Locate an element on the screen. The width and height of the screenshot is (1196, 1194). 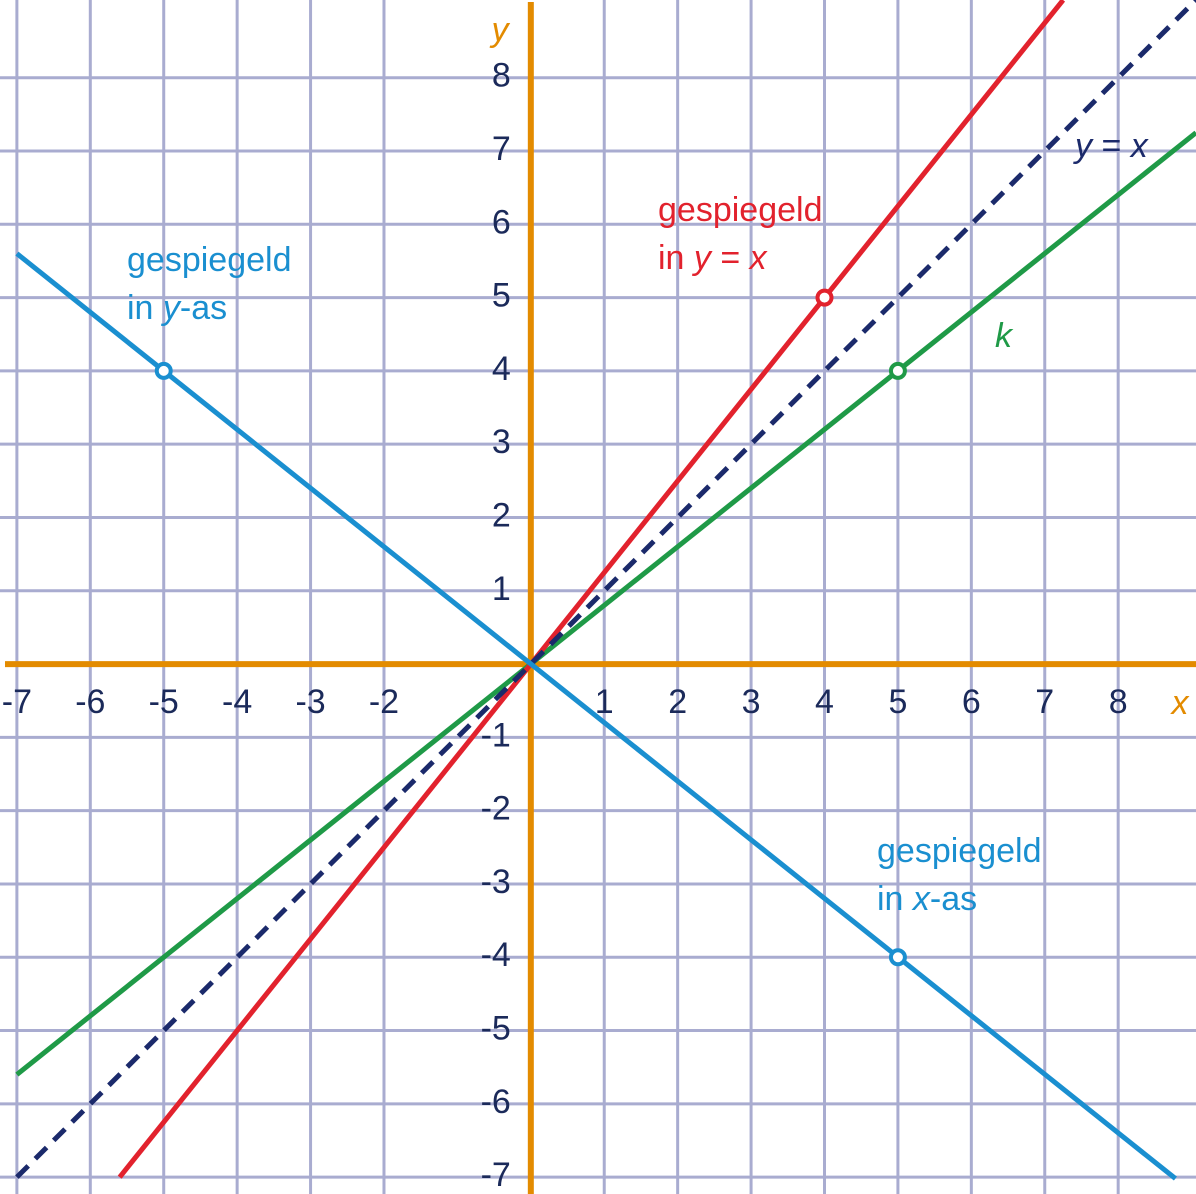
x-tick-label: 3 is located at coordinates (751, 702).